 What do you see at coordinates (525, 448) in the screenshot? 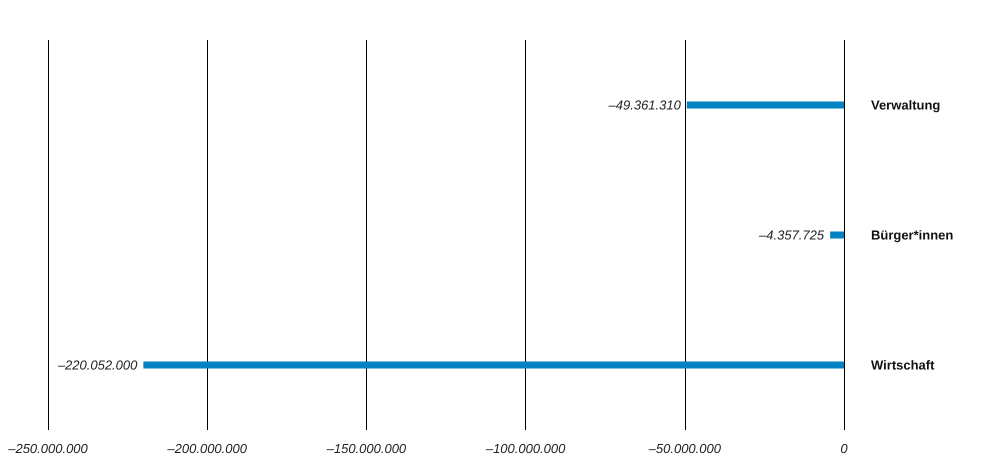
I see `x-tick-label: –100.000.000` at bounding box center [525, 448].